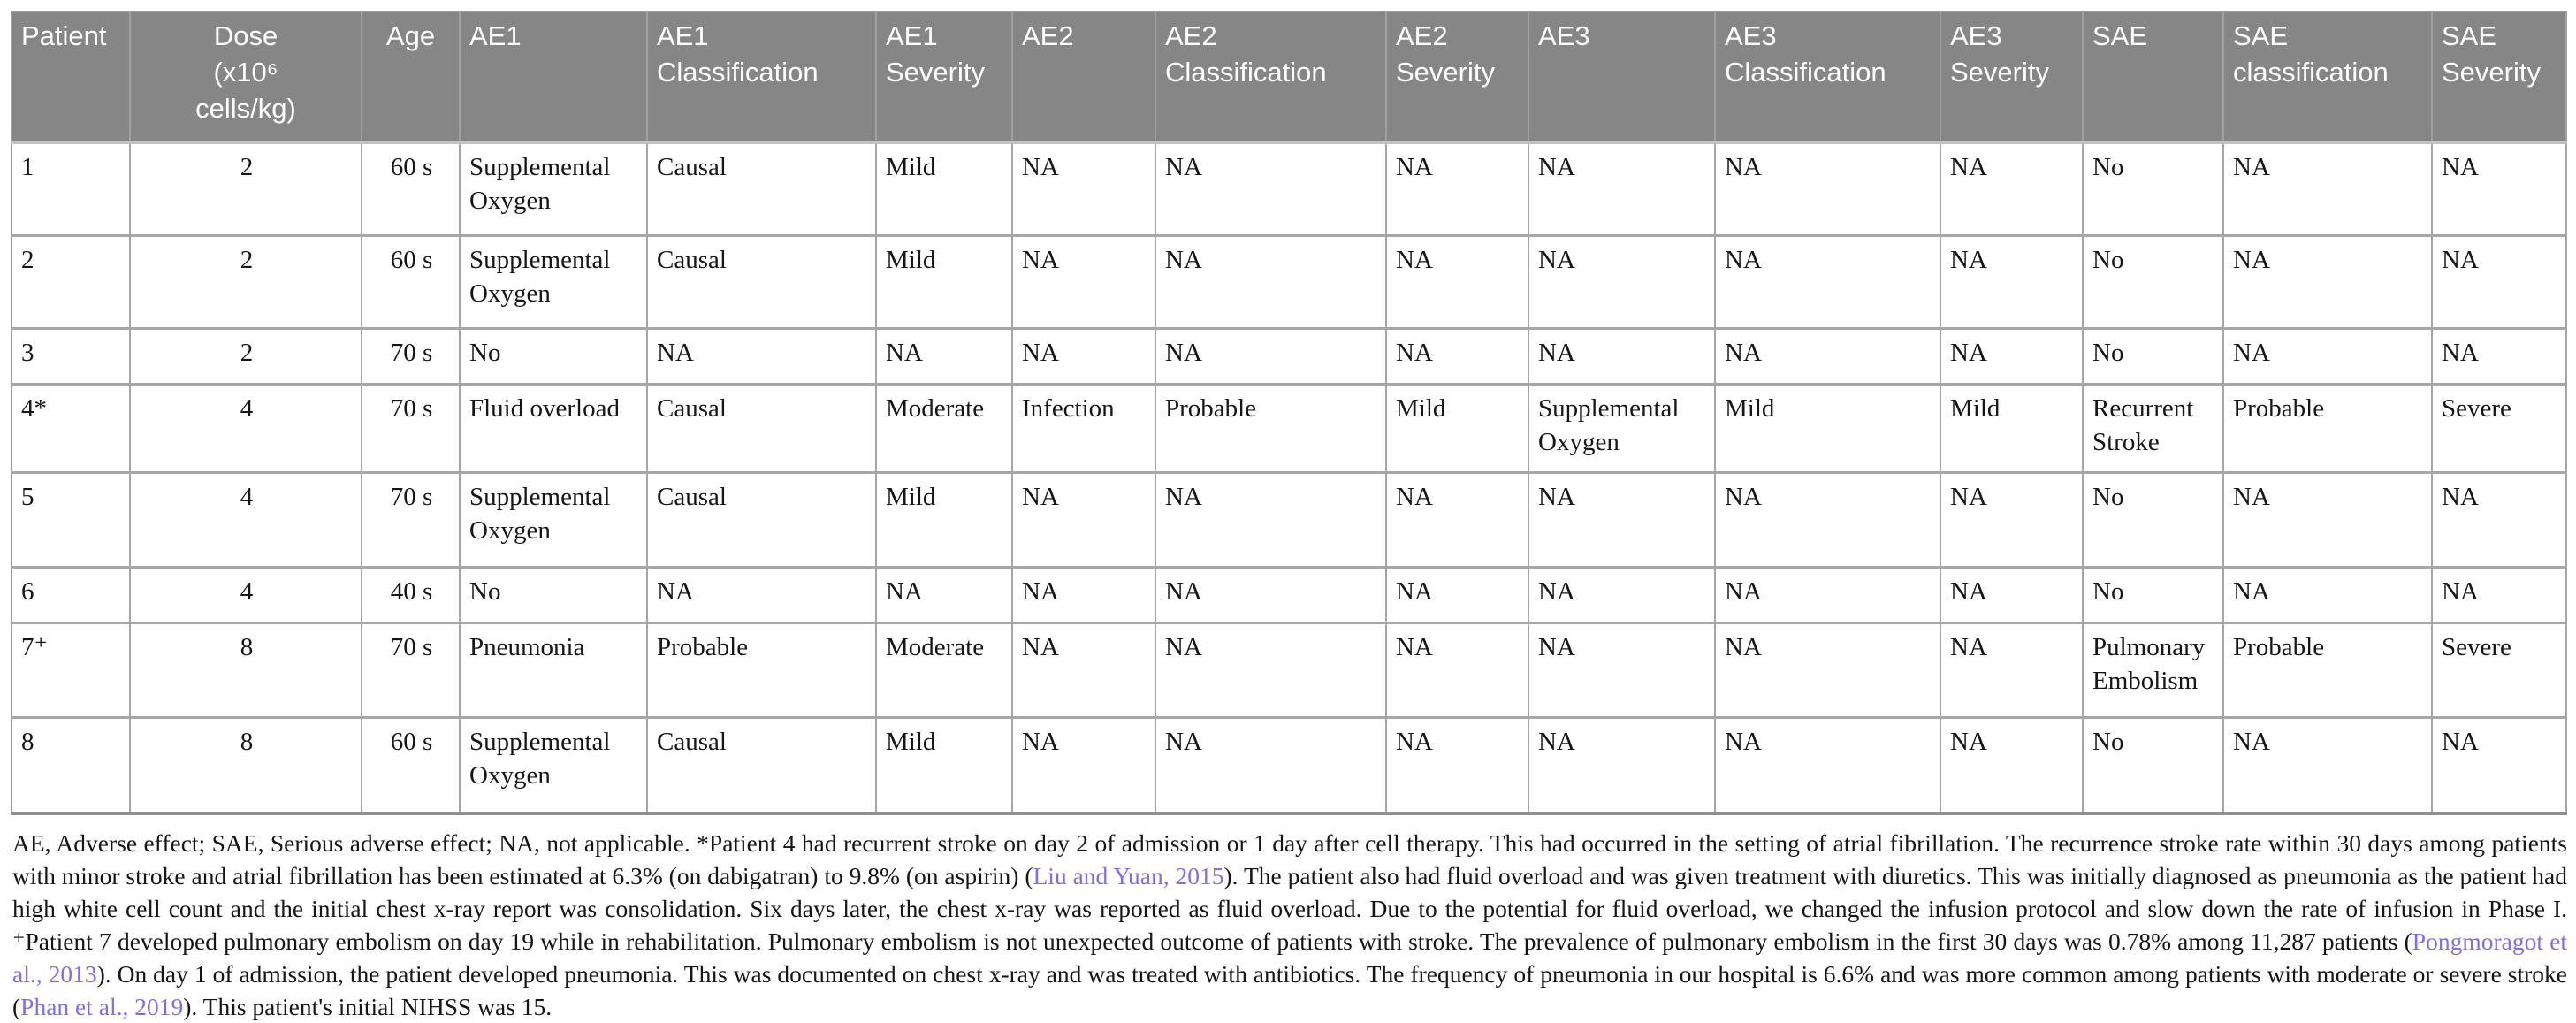 This screenshot has width=2576, height=1023. I want to click on col-header-sae-severity: SAE Severity, so click(2499, 77).